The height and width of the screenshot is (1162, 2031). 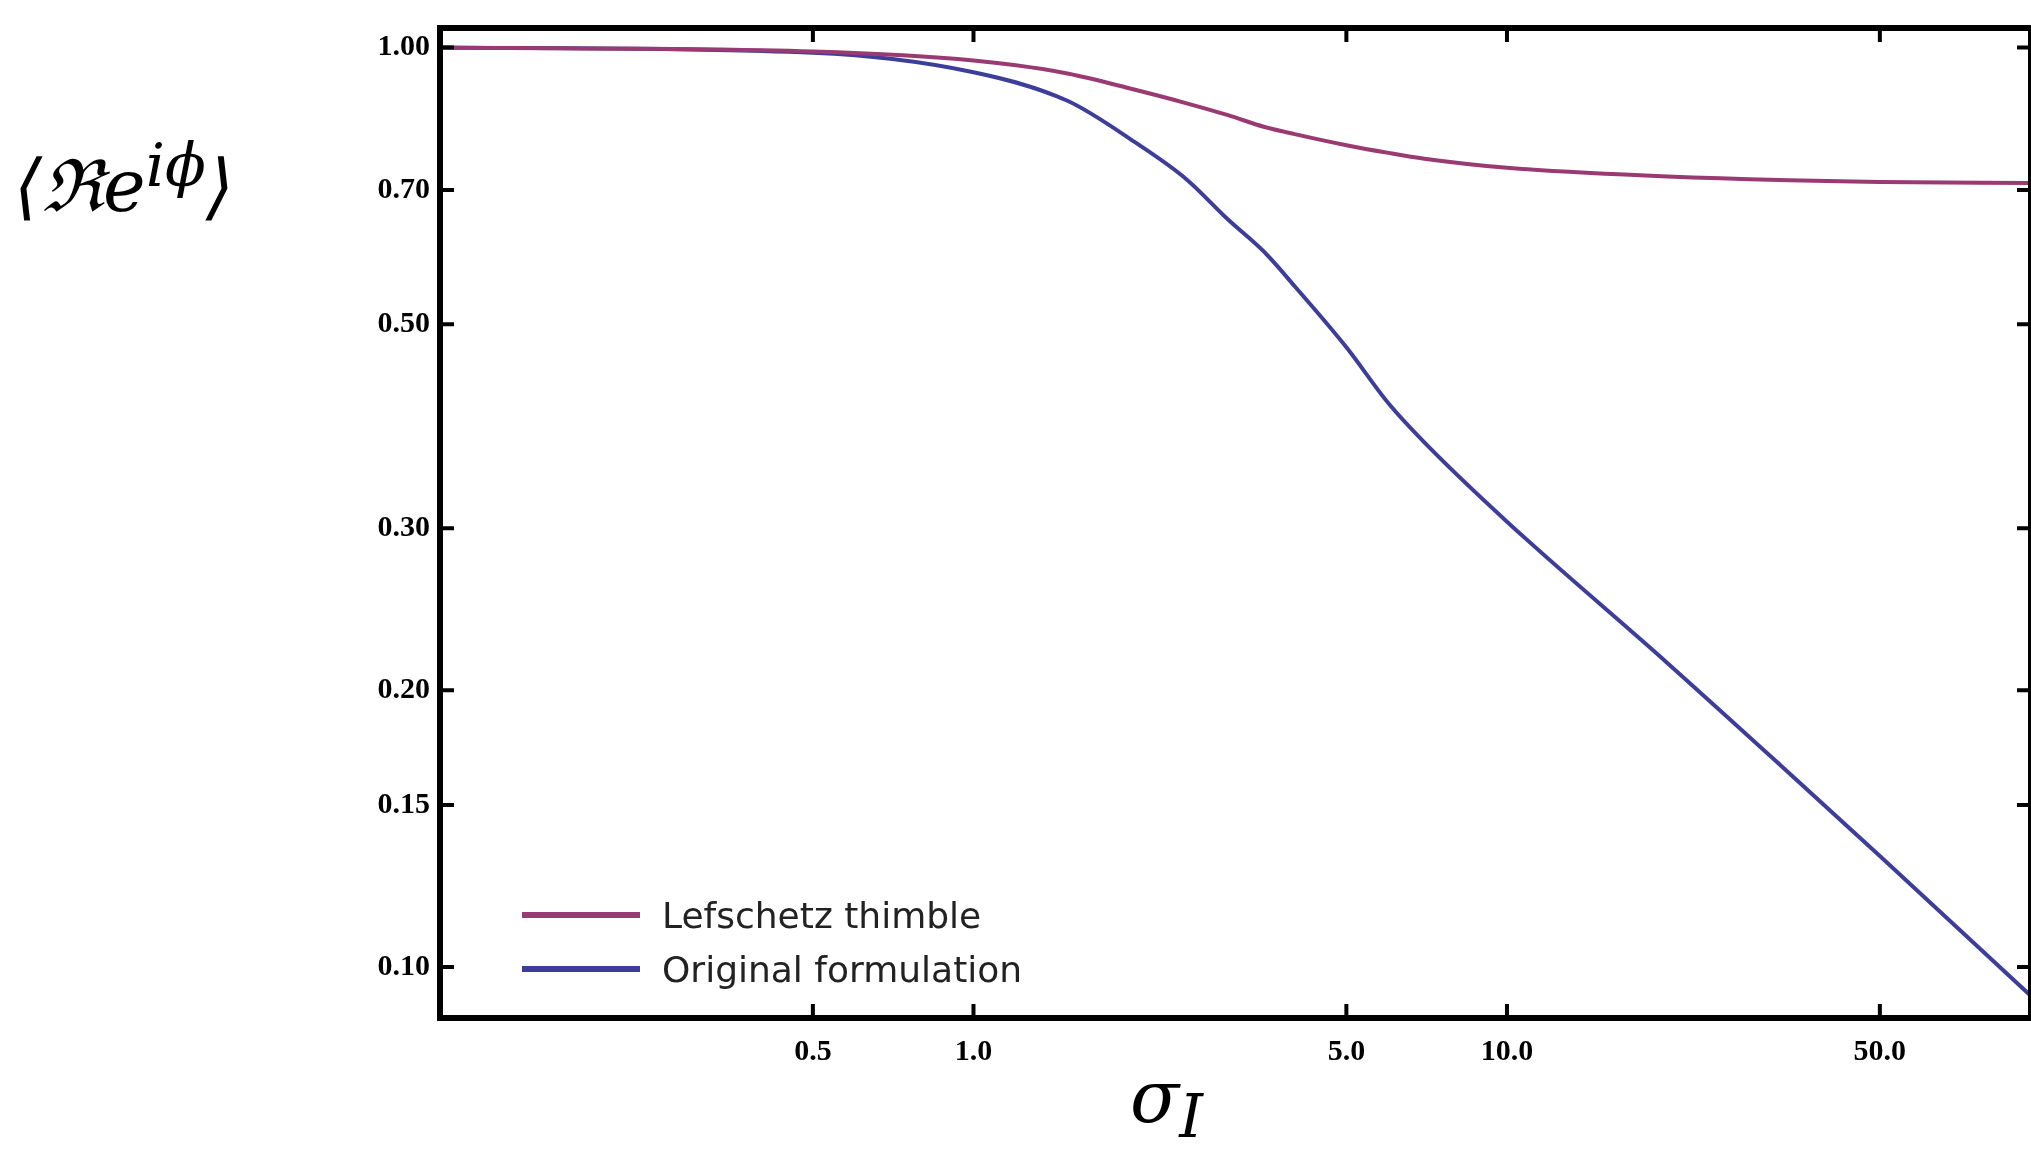 I want to click on y-tick-label: 0.15, so click(x=403, y=802).